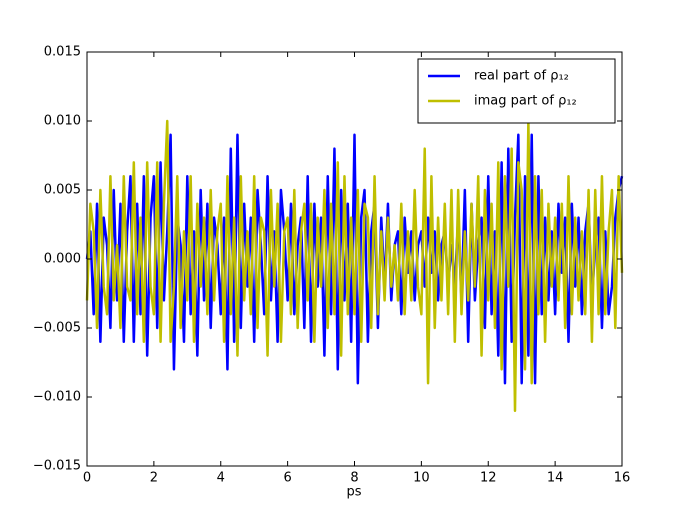 Image resolution: width=692 pixels, height=523 pixels. I want to click on x-tick-label: 4, so click(221, 478).